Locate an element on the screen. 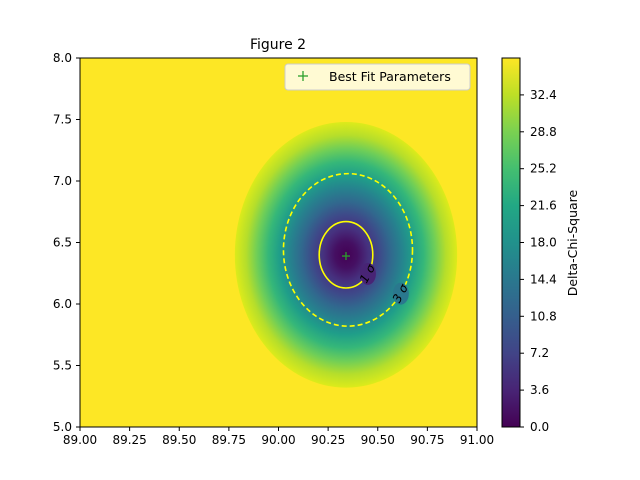  x-tick-label: 89.00 is located at coordinates (80, 440).